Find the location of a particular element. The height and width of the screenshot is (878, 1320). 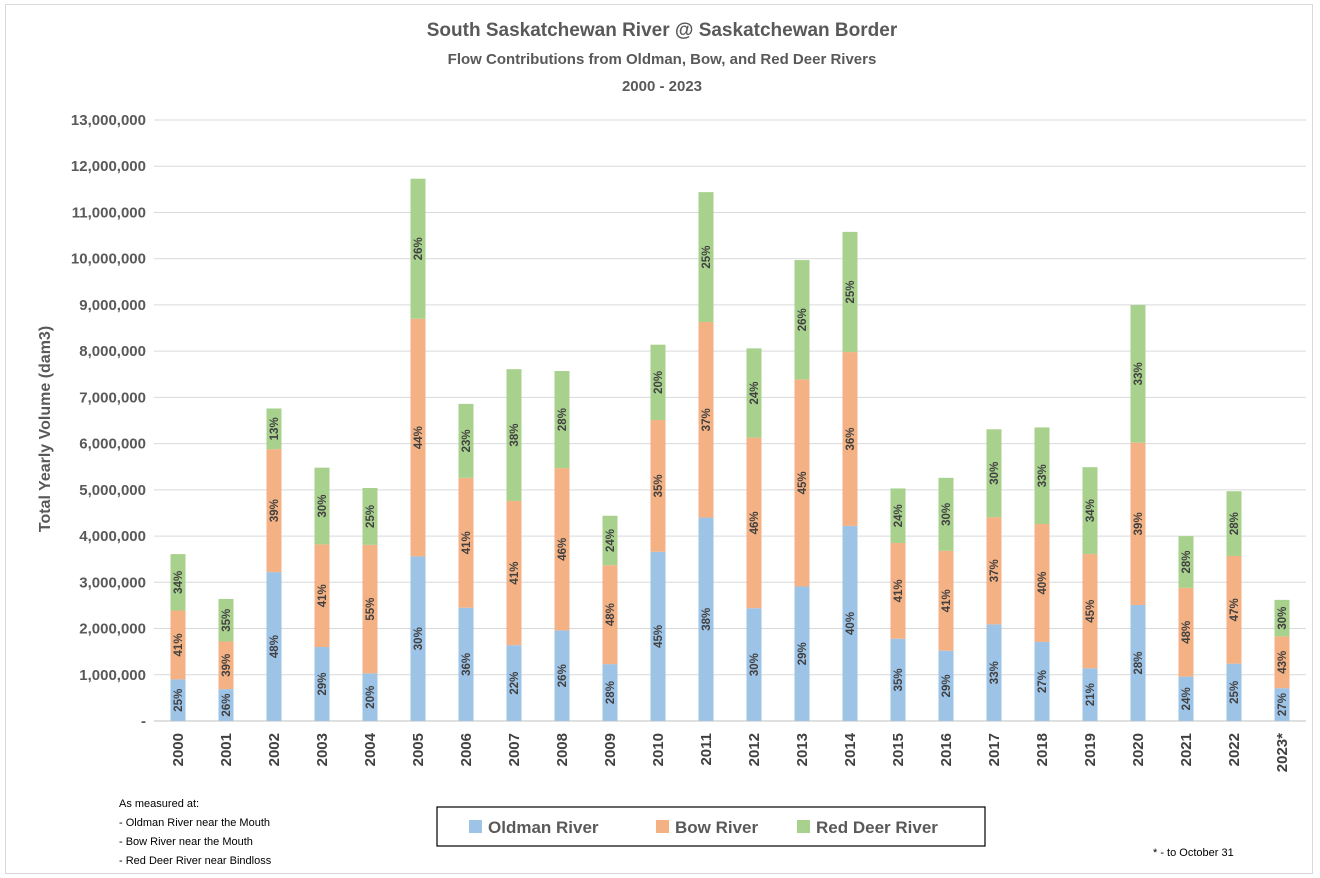

data-label: 33% is located at coordinates (1139, 373).